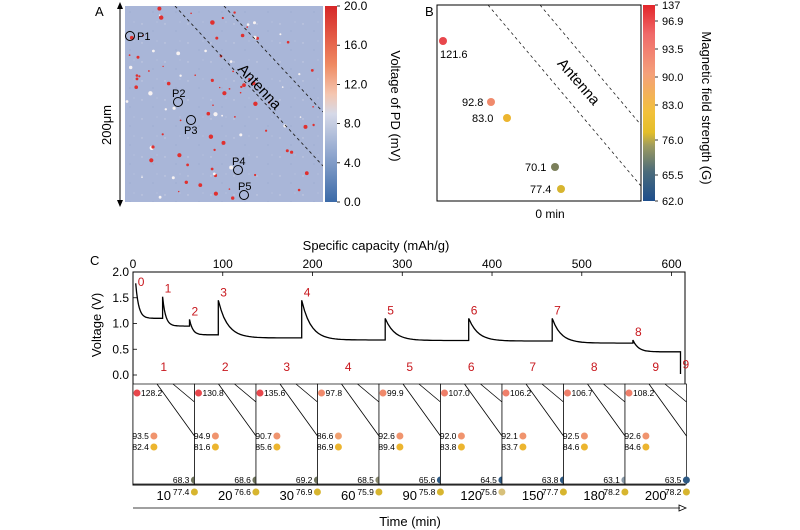  What do you see at coordinates (533, 495) in the screenshot?
I see `time-label: 150` at bounding box center [533, 495].